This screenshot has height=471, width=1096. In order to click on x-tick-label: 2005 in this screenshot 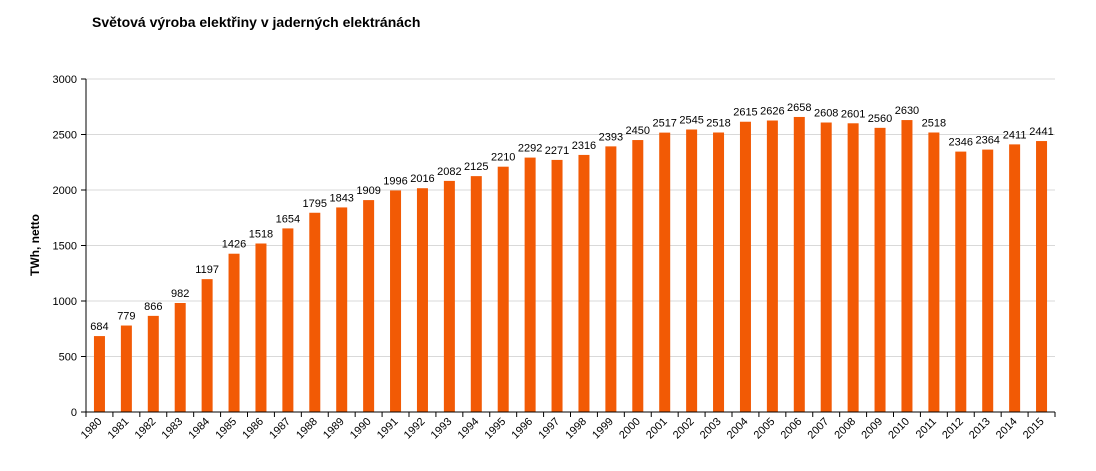, I will do `click(765, 429)`.